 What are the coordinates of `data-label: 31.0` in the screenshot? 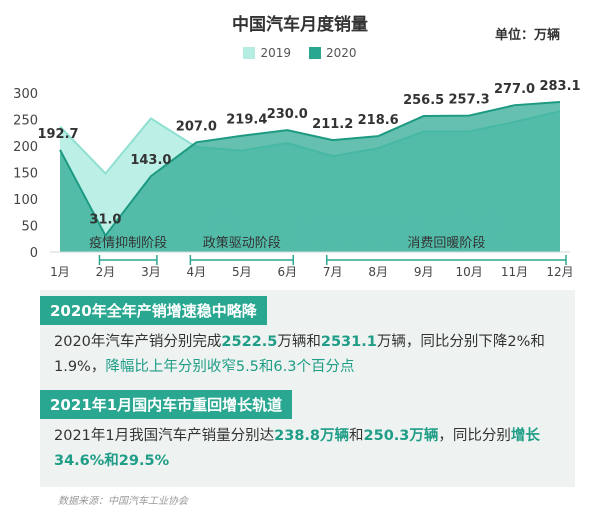 It's located at (105, 220).